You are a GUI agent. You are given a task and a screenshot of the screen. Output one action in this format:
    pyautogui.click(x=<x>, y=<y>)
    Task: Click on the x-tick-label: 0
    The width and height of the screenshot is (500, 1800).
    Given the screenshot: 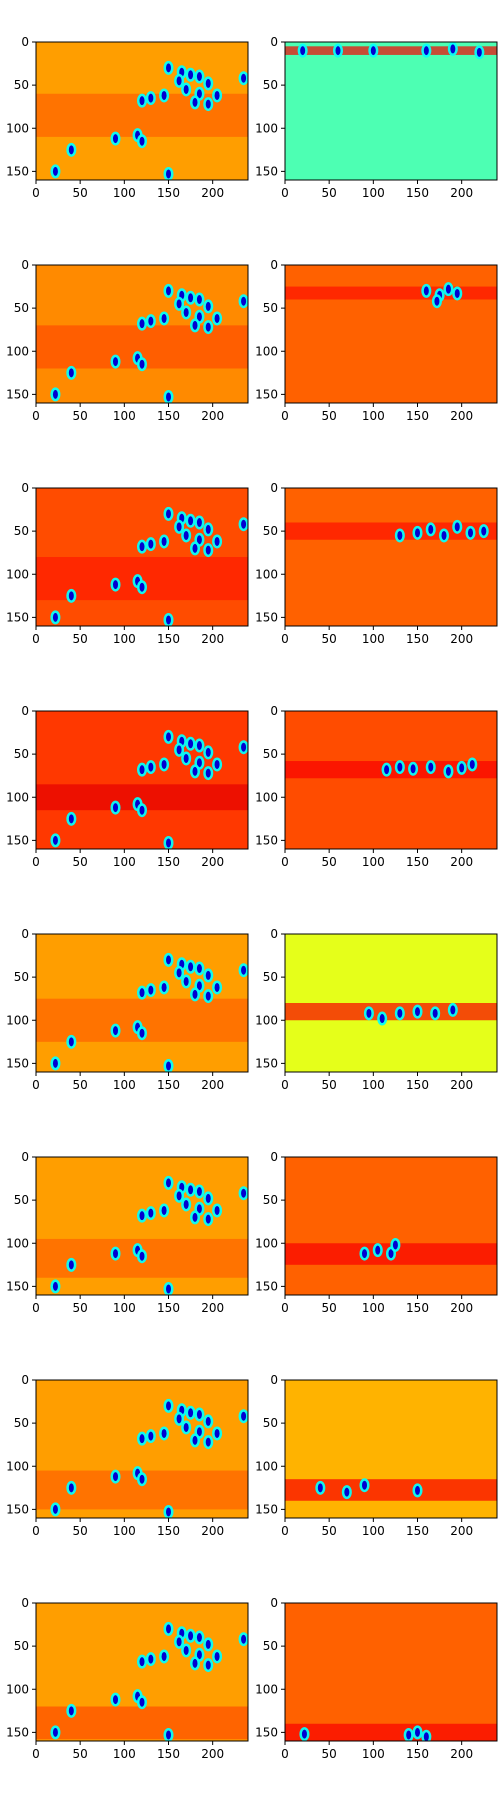 What is the action you would take?
    pyautogui.click(x=36, y=416)
    